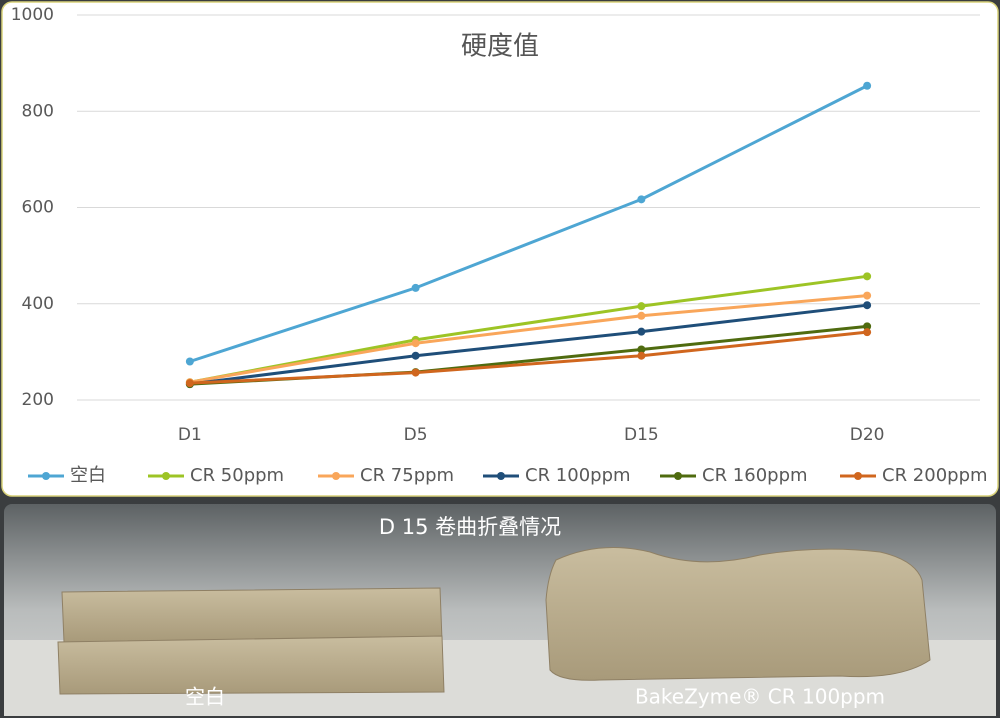  I want to click on bread-top, so click(252, 615).